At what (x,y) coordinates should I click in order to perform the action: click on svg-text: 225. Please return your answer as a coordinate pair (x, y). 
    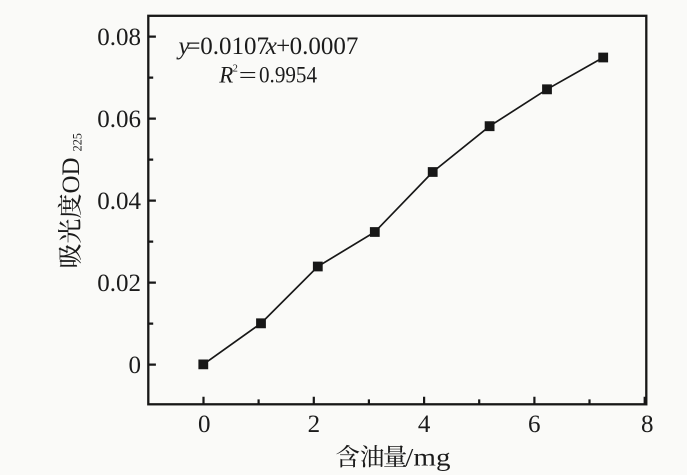
    Looking at the image, I should click on (78, 142).